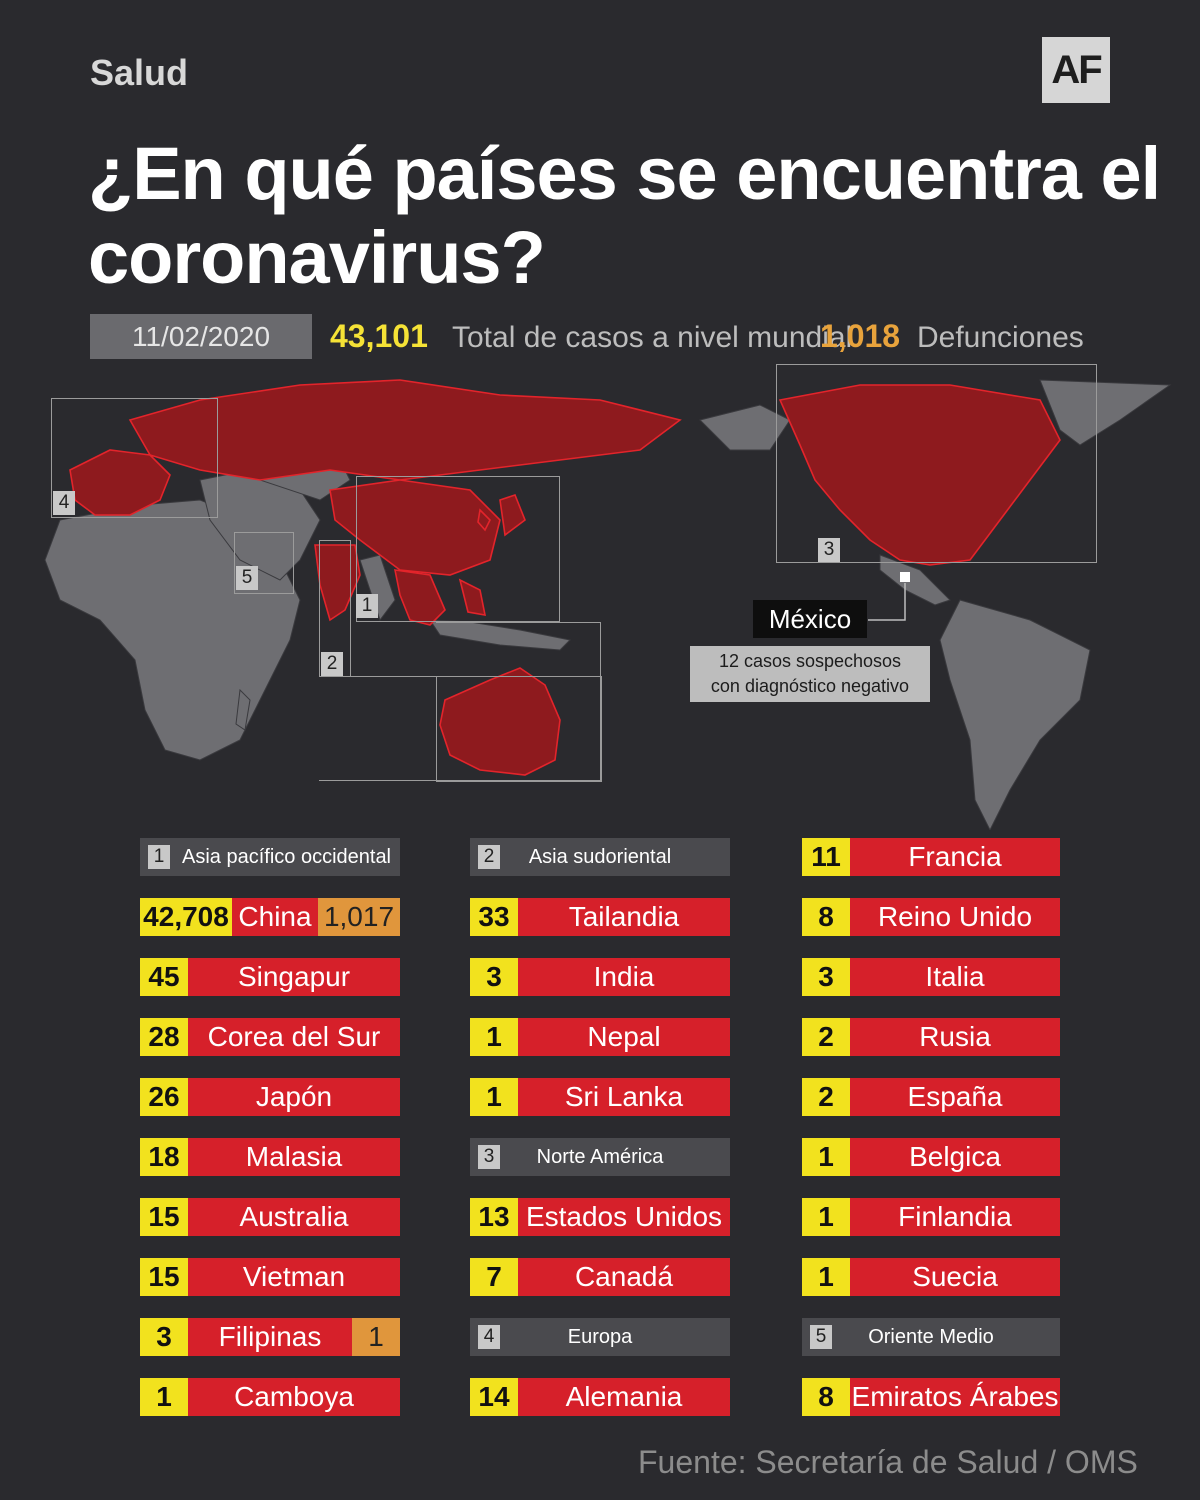 Image resolution: width=1200 pixels, height=1500 pixels. What do you see at coordinates (379, 336) in the screenshot?
I see `total-cases-value: 43,101` at bounding box center [379, 336].